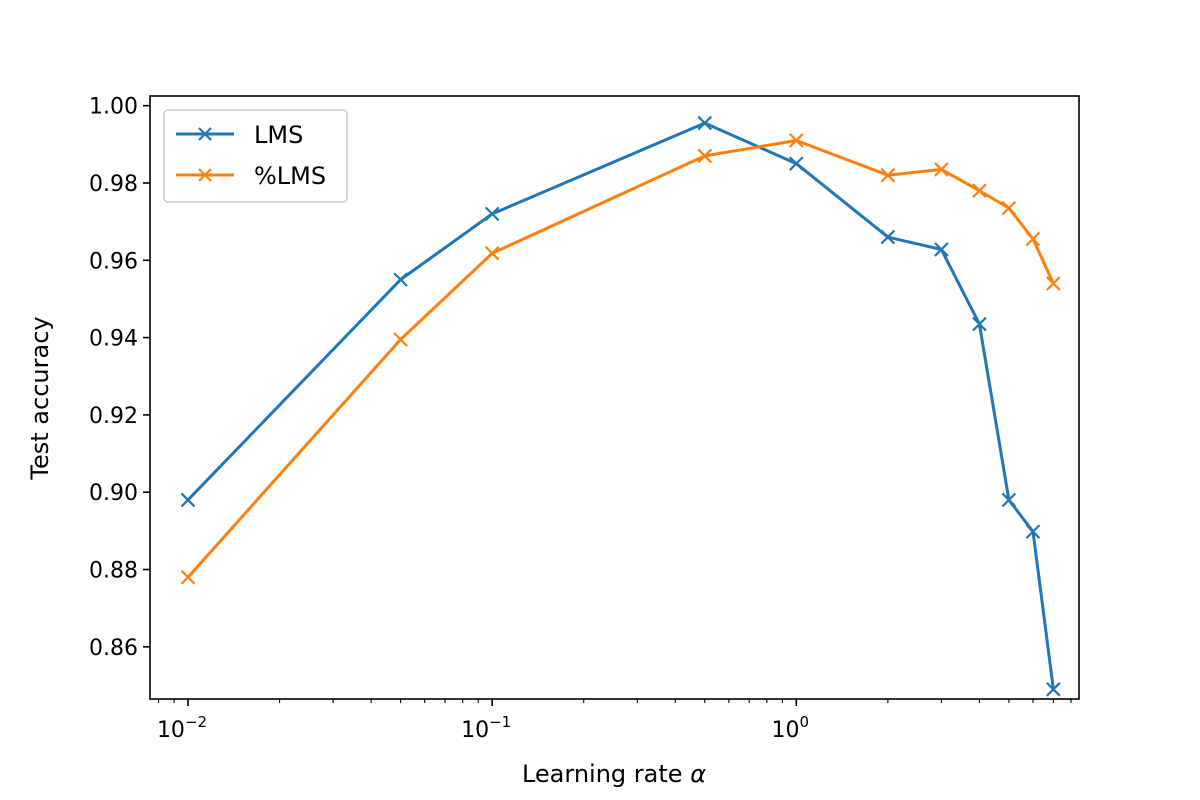 This screenshot has height=800, width=1200. What do you see at coordinates (205, 134) in the screenshot?
I see `legend-marker-lms` at bounding box center [205, 134].